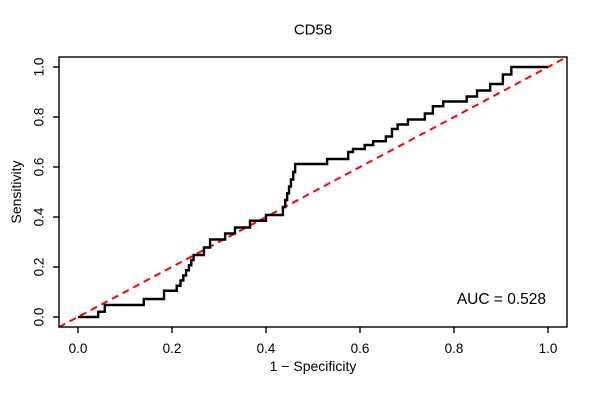 This screenshot has height=400, width=600. I want to click on y-tick-label: 0.4, so click(39, 217).